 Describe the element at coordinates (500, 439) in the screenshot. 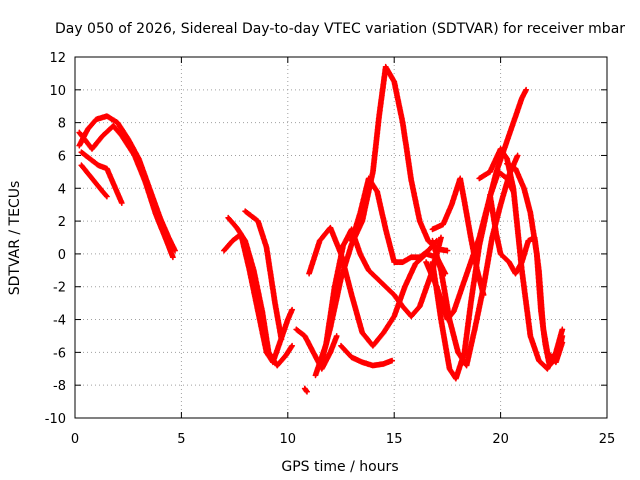

I see `x-tick-label: 20` at that location.